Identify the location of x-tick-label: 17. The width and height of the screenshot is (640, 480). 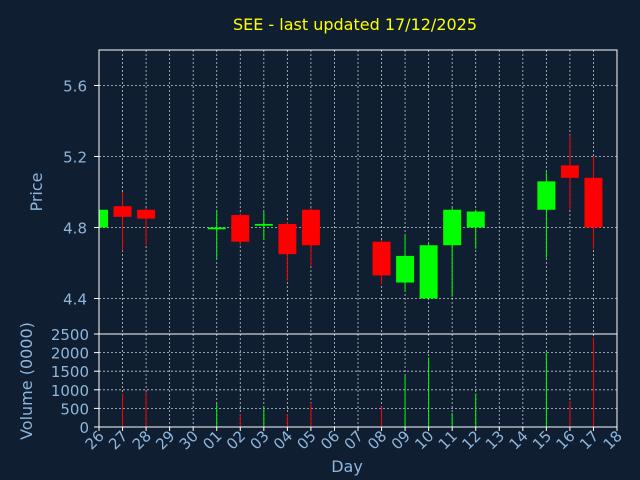
(589, 440).